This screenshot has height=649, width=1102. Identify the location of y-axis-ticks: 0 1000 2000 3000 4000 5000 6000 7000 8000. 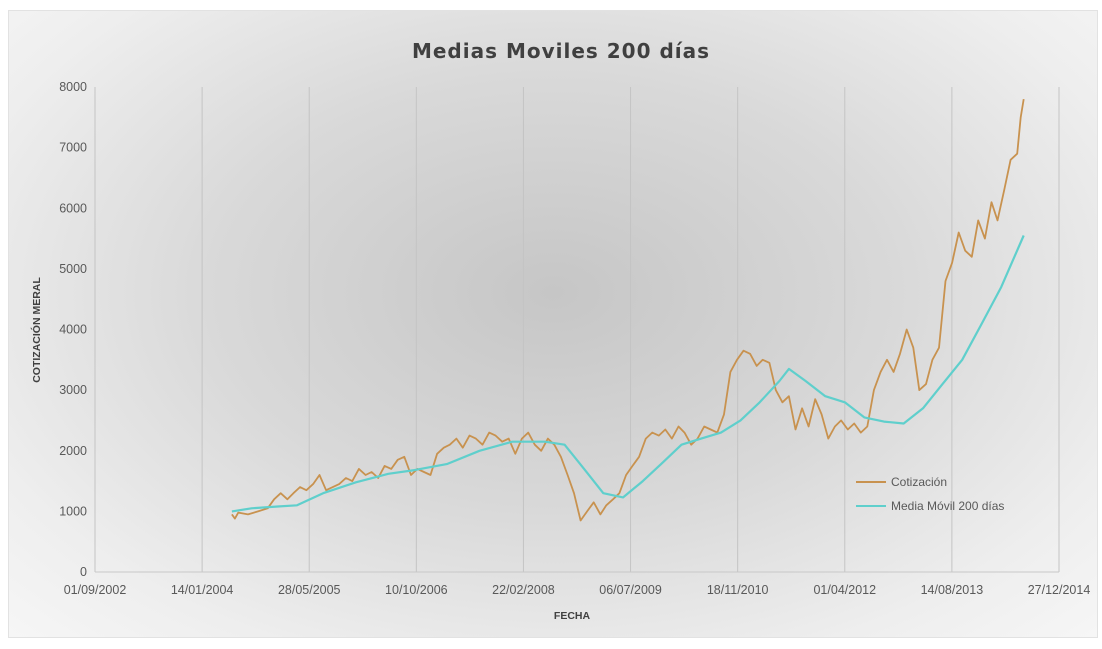
(73, 329).